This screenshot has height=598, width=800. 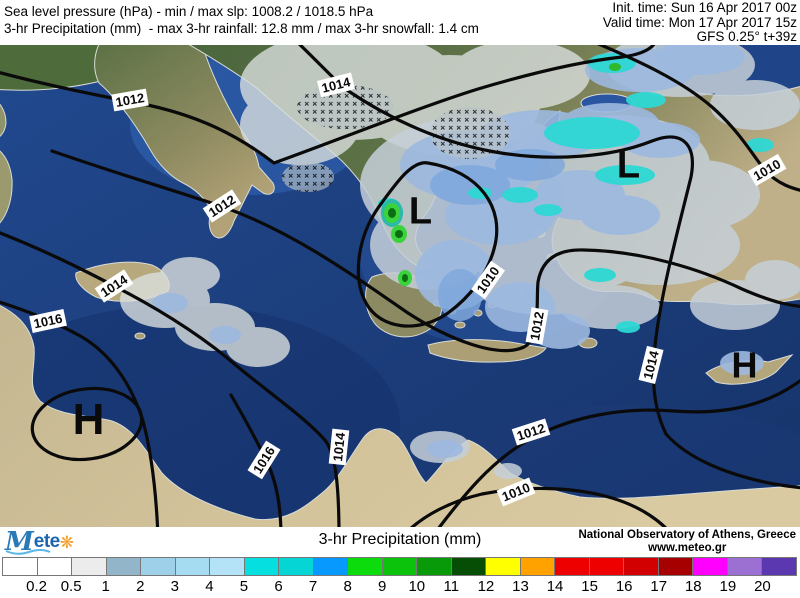 What do you see at coordinates (687, 535) in the screenshot?
I see `credit-org: National Observatory of Athens, Greece` at bounding box center [687, 535].